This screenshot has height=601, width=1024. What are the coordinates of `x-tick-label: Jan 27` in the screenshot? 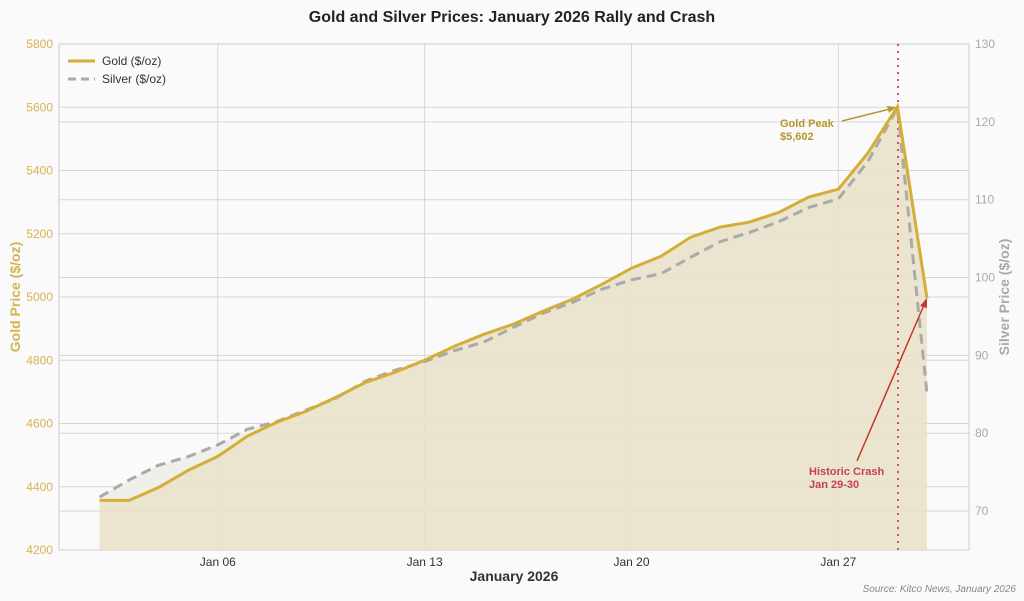 It's located at (838, 562).